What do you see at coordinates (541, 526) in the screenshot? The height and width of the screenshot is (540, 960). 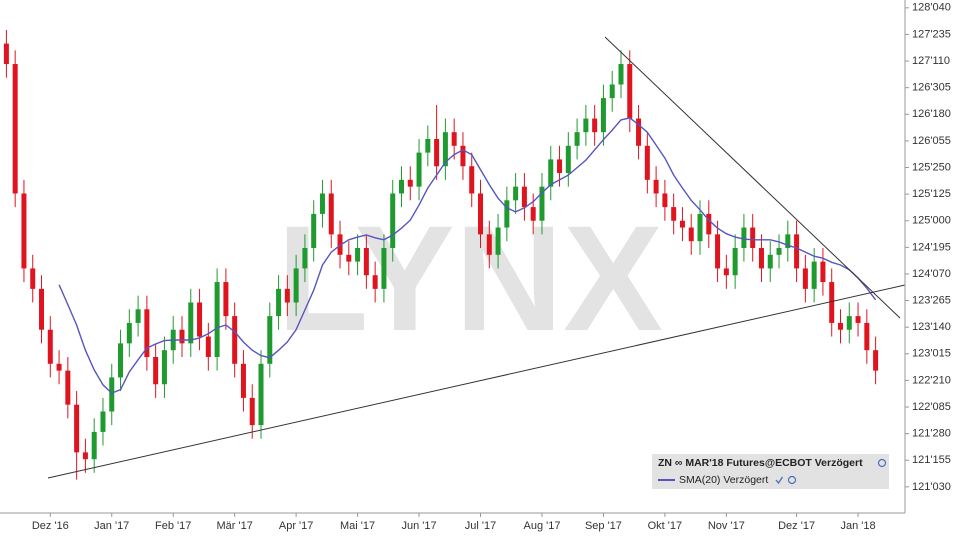 I see `x-tick-label: Aug '17` at bounding box center [541, 526].